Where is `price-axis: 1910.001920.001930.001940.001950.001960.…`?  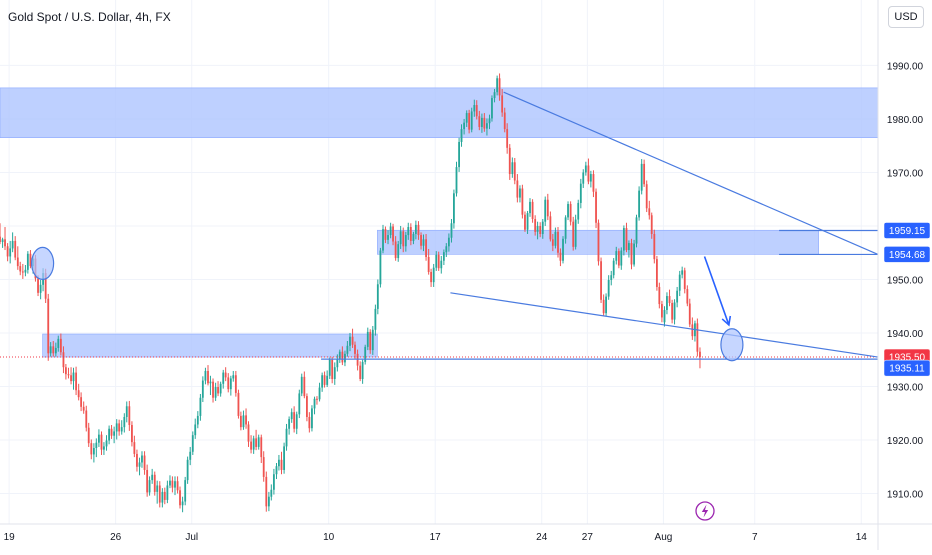 price-axis: 1910.001920.001930.001940.001950.001960.… is located at coordinates (900, 275).